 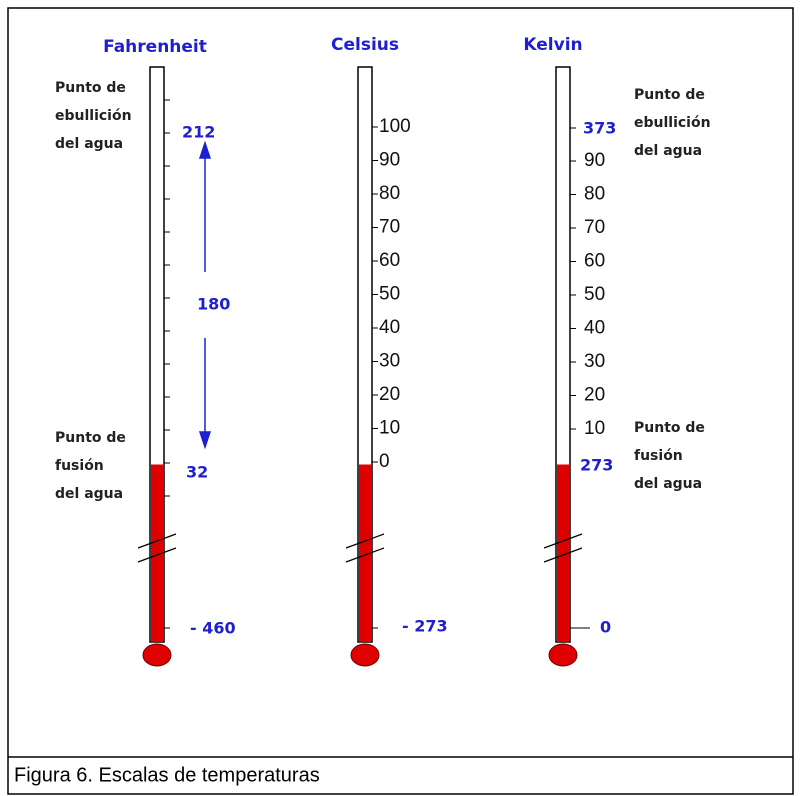 What do you see at coordinates (167, 775) in the screenshot?
I see `caption: Figura 6. Escalas de temperaturas` at bounding box center [167, 775].